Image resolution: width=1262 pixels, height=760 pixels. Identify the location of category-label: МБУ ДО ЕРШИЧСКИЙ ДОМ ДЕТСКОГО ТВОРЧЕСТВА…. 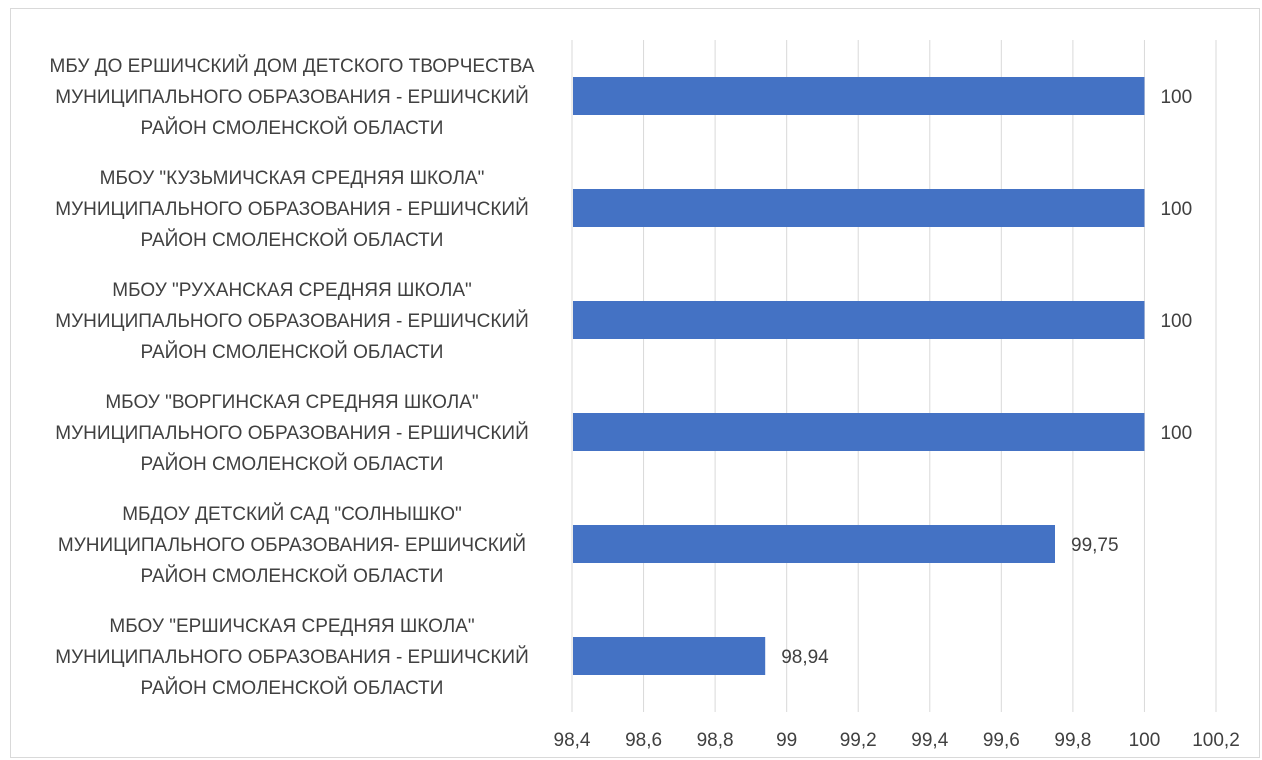
(292, 97).